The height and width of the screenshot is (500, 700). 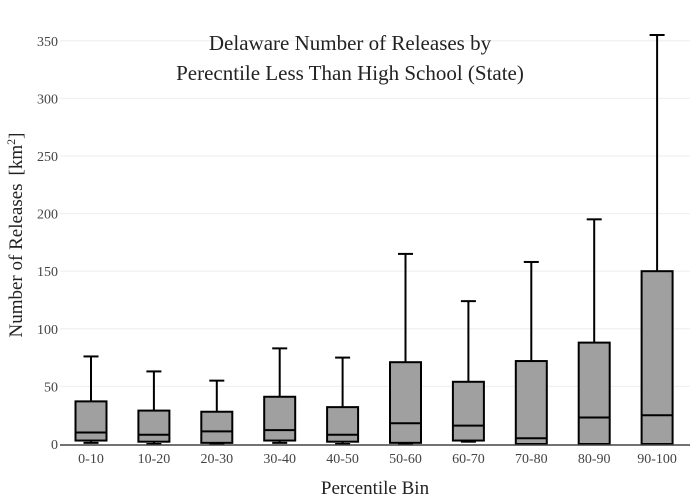 What do you see at coordinates (154, 459) in the screenshot?
I see `x-tick-label-10-20: 10-20` at bounding box center [154, 459].